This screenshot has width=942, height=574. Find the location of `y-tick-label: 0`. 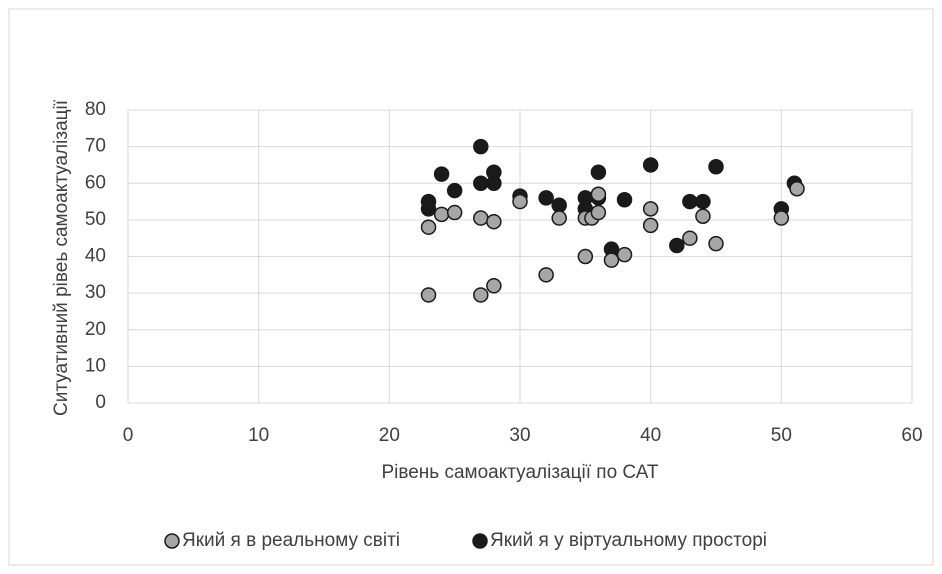

y-tick-label: 0 is located at coordinates (100, 402).